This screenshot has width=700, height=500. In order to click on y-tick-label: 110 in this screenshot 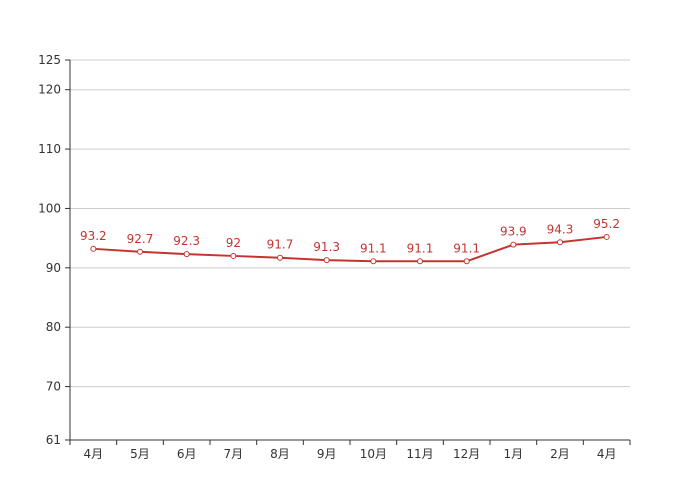, I will do `click(49, 149)`.